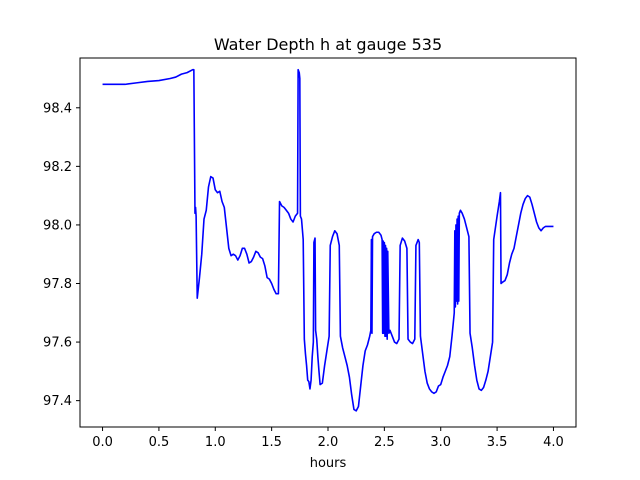  What do you see at coordinates (328, 442) in the screenshot?
I see `x-tick-label: 2.0` at bounding box center [328, 442].